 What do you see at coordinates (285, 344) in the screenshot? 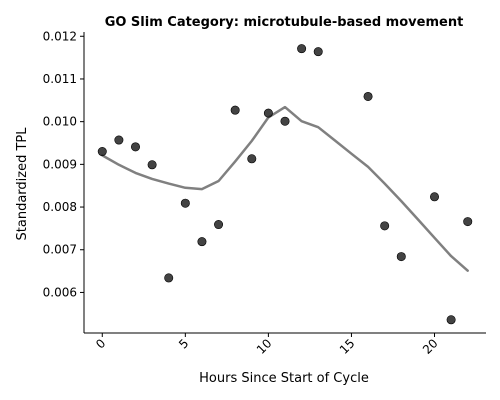
I see `x-axis: 0 5 10 15 20` at bounding box center [285, 344].